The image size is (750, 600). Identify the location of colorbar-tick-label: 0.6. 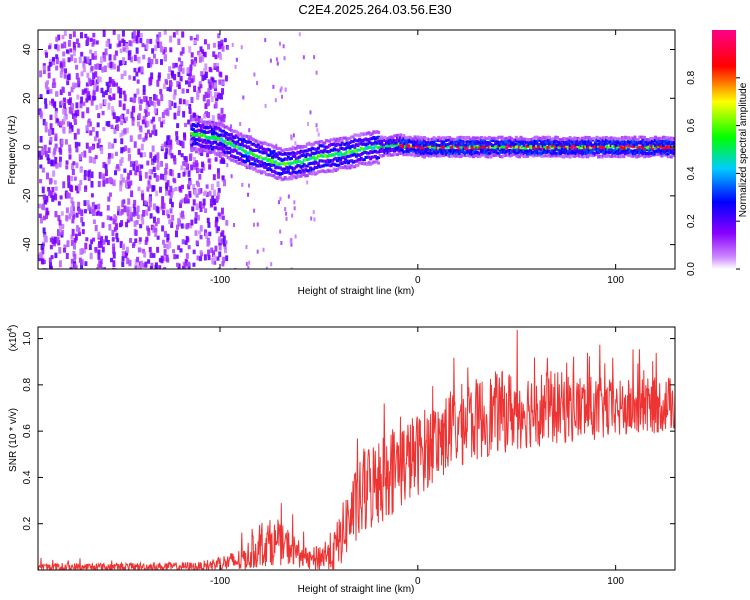
(691, 125).